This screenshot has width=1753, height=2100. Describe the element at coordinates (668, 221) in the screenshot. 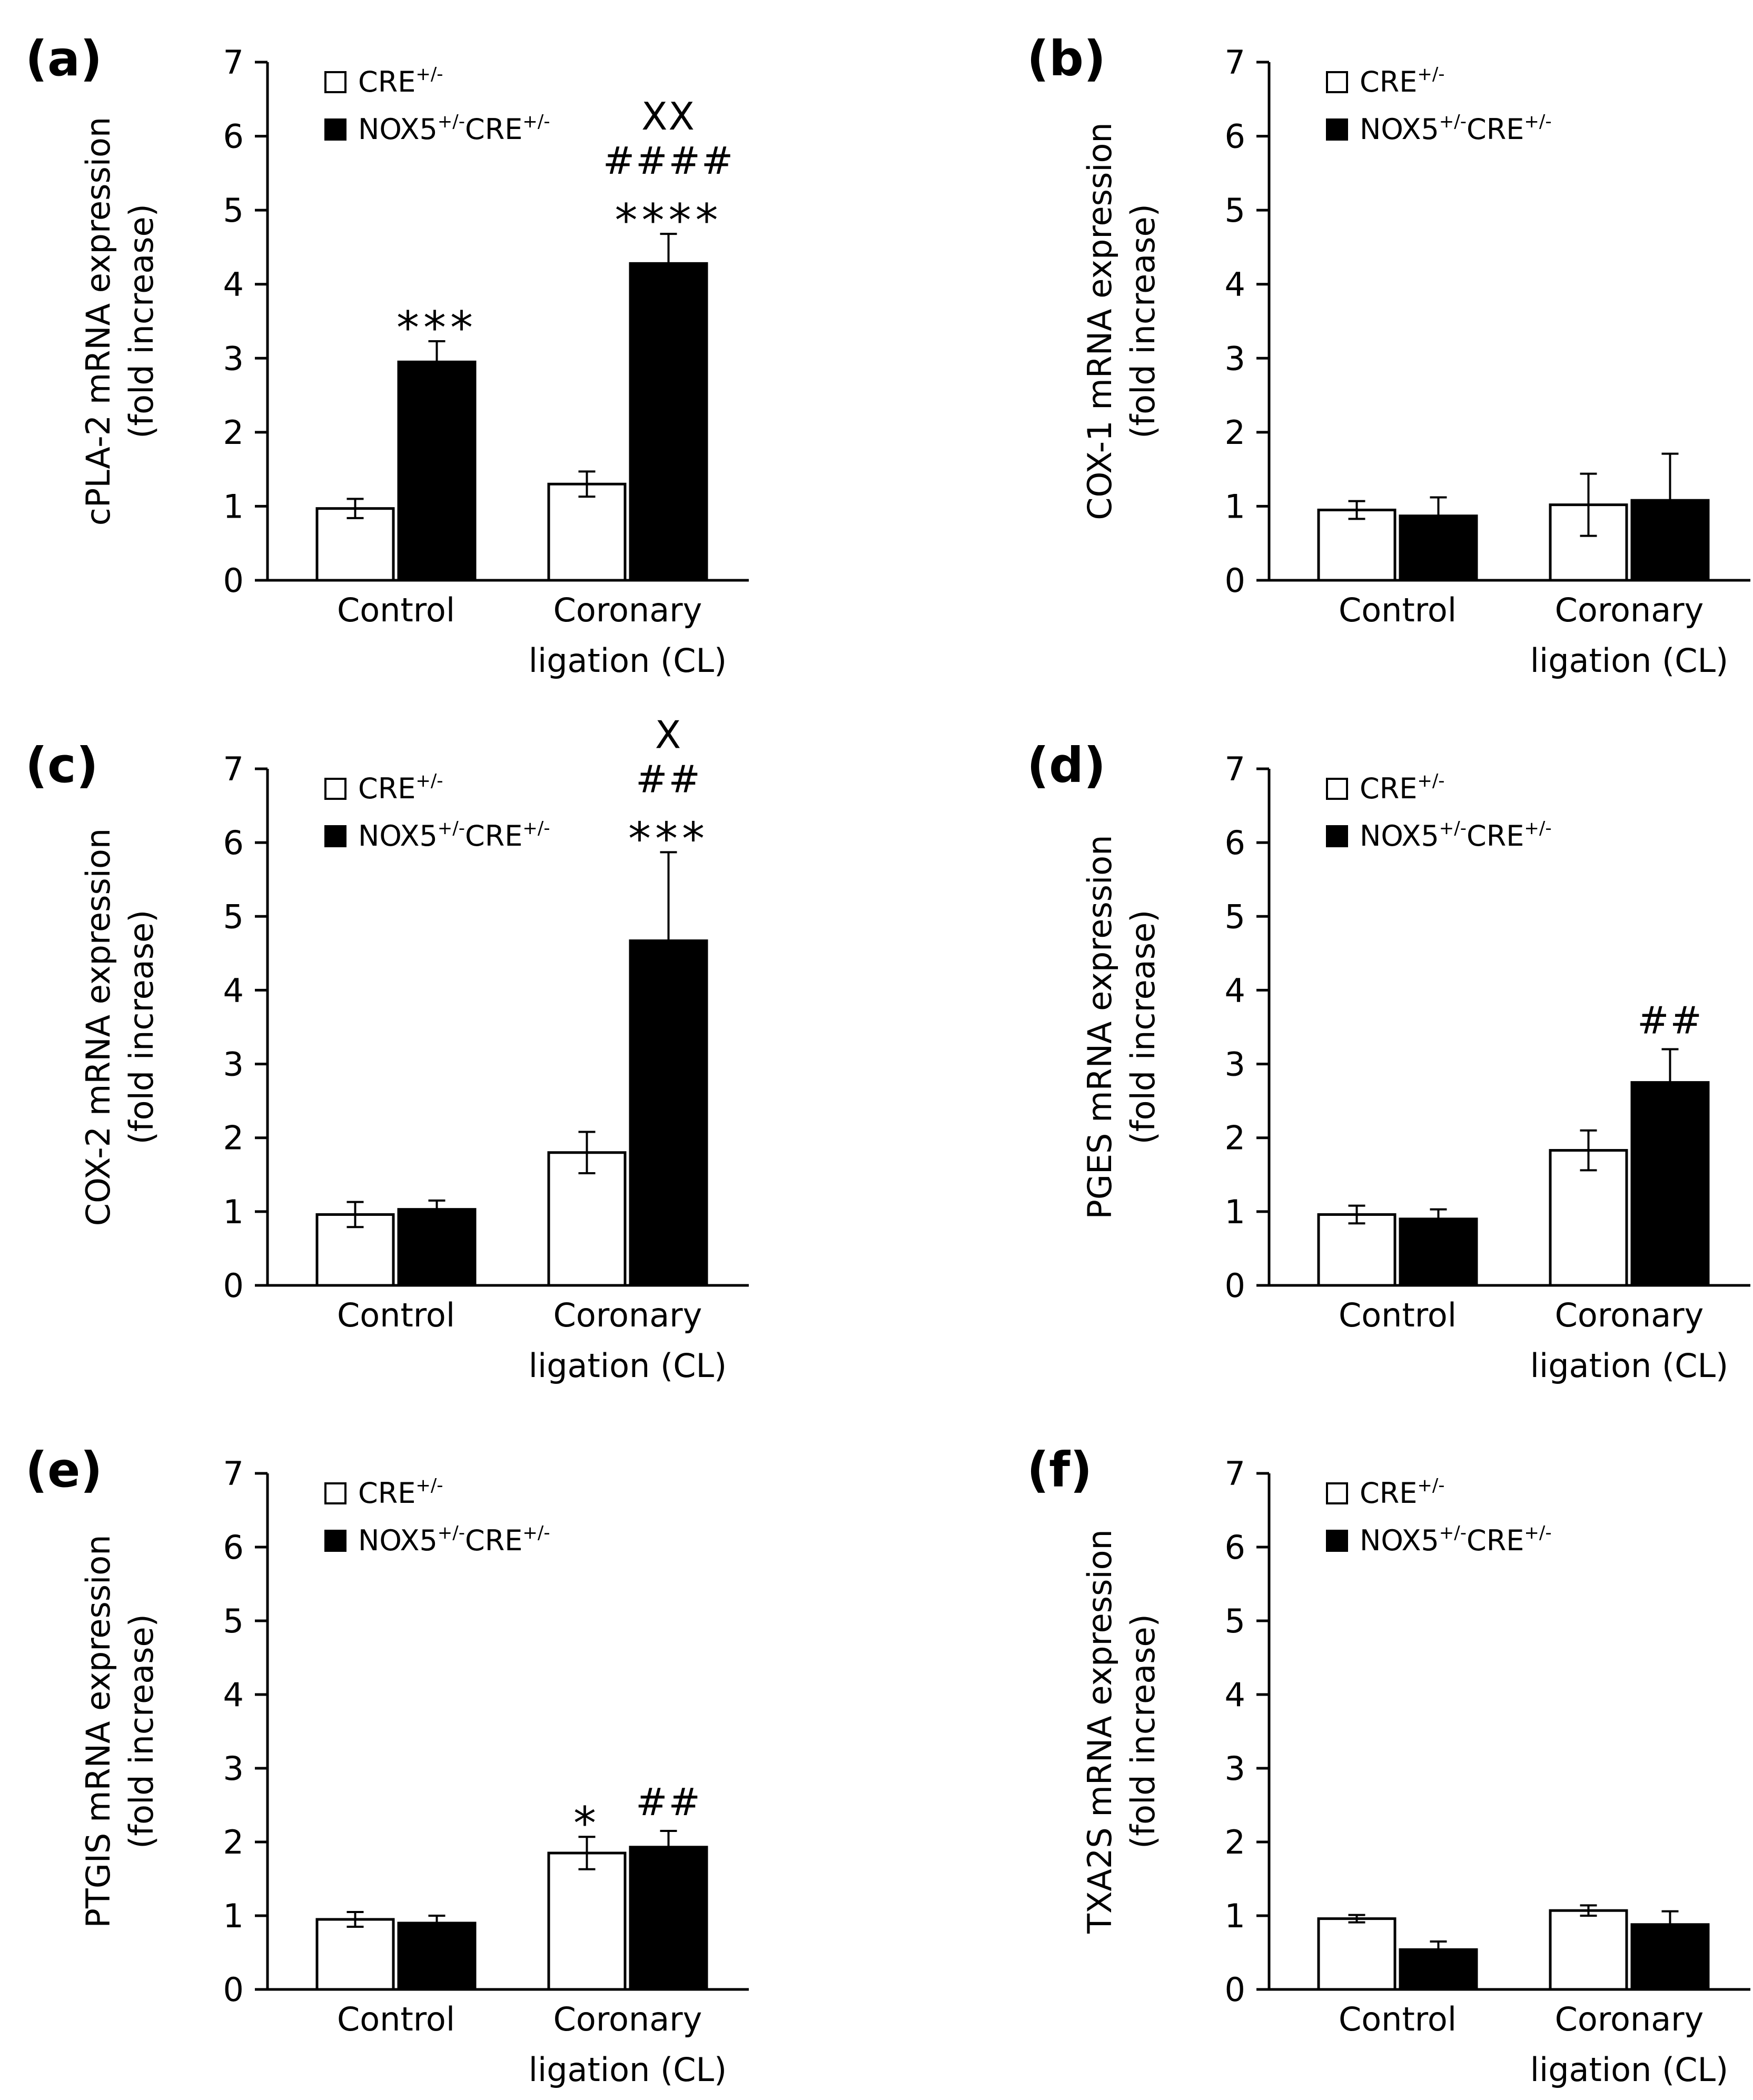

I see `significance-marker: ****` at that location.